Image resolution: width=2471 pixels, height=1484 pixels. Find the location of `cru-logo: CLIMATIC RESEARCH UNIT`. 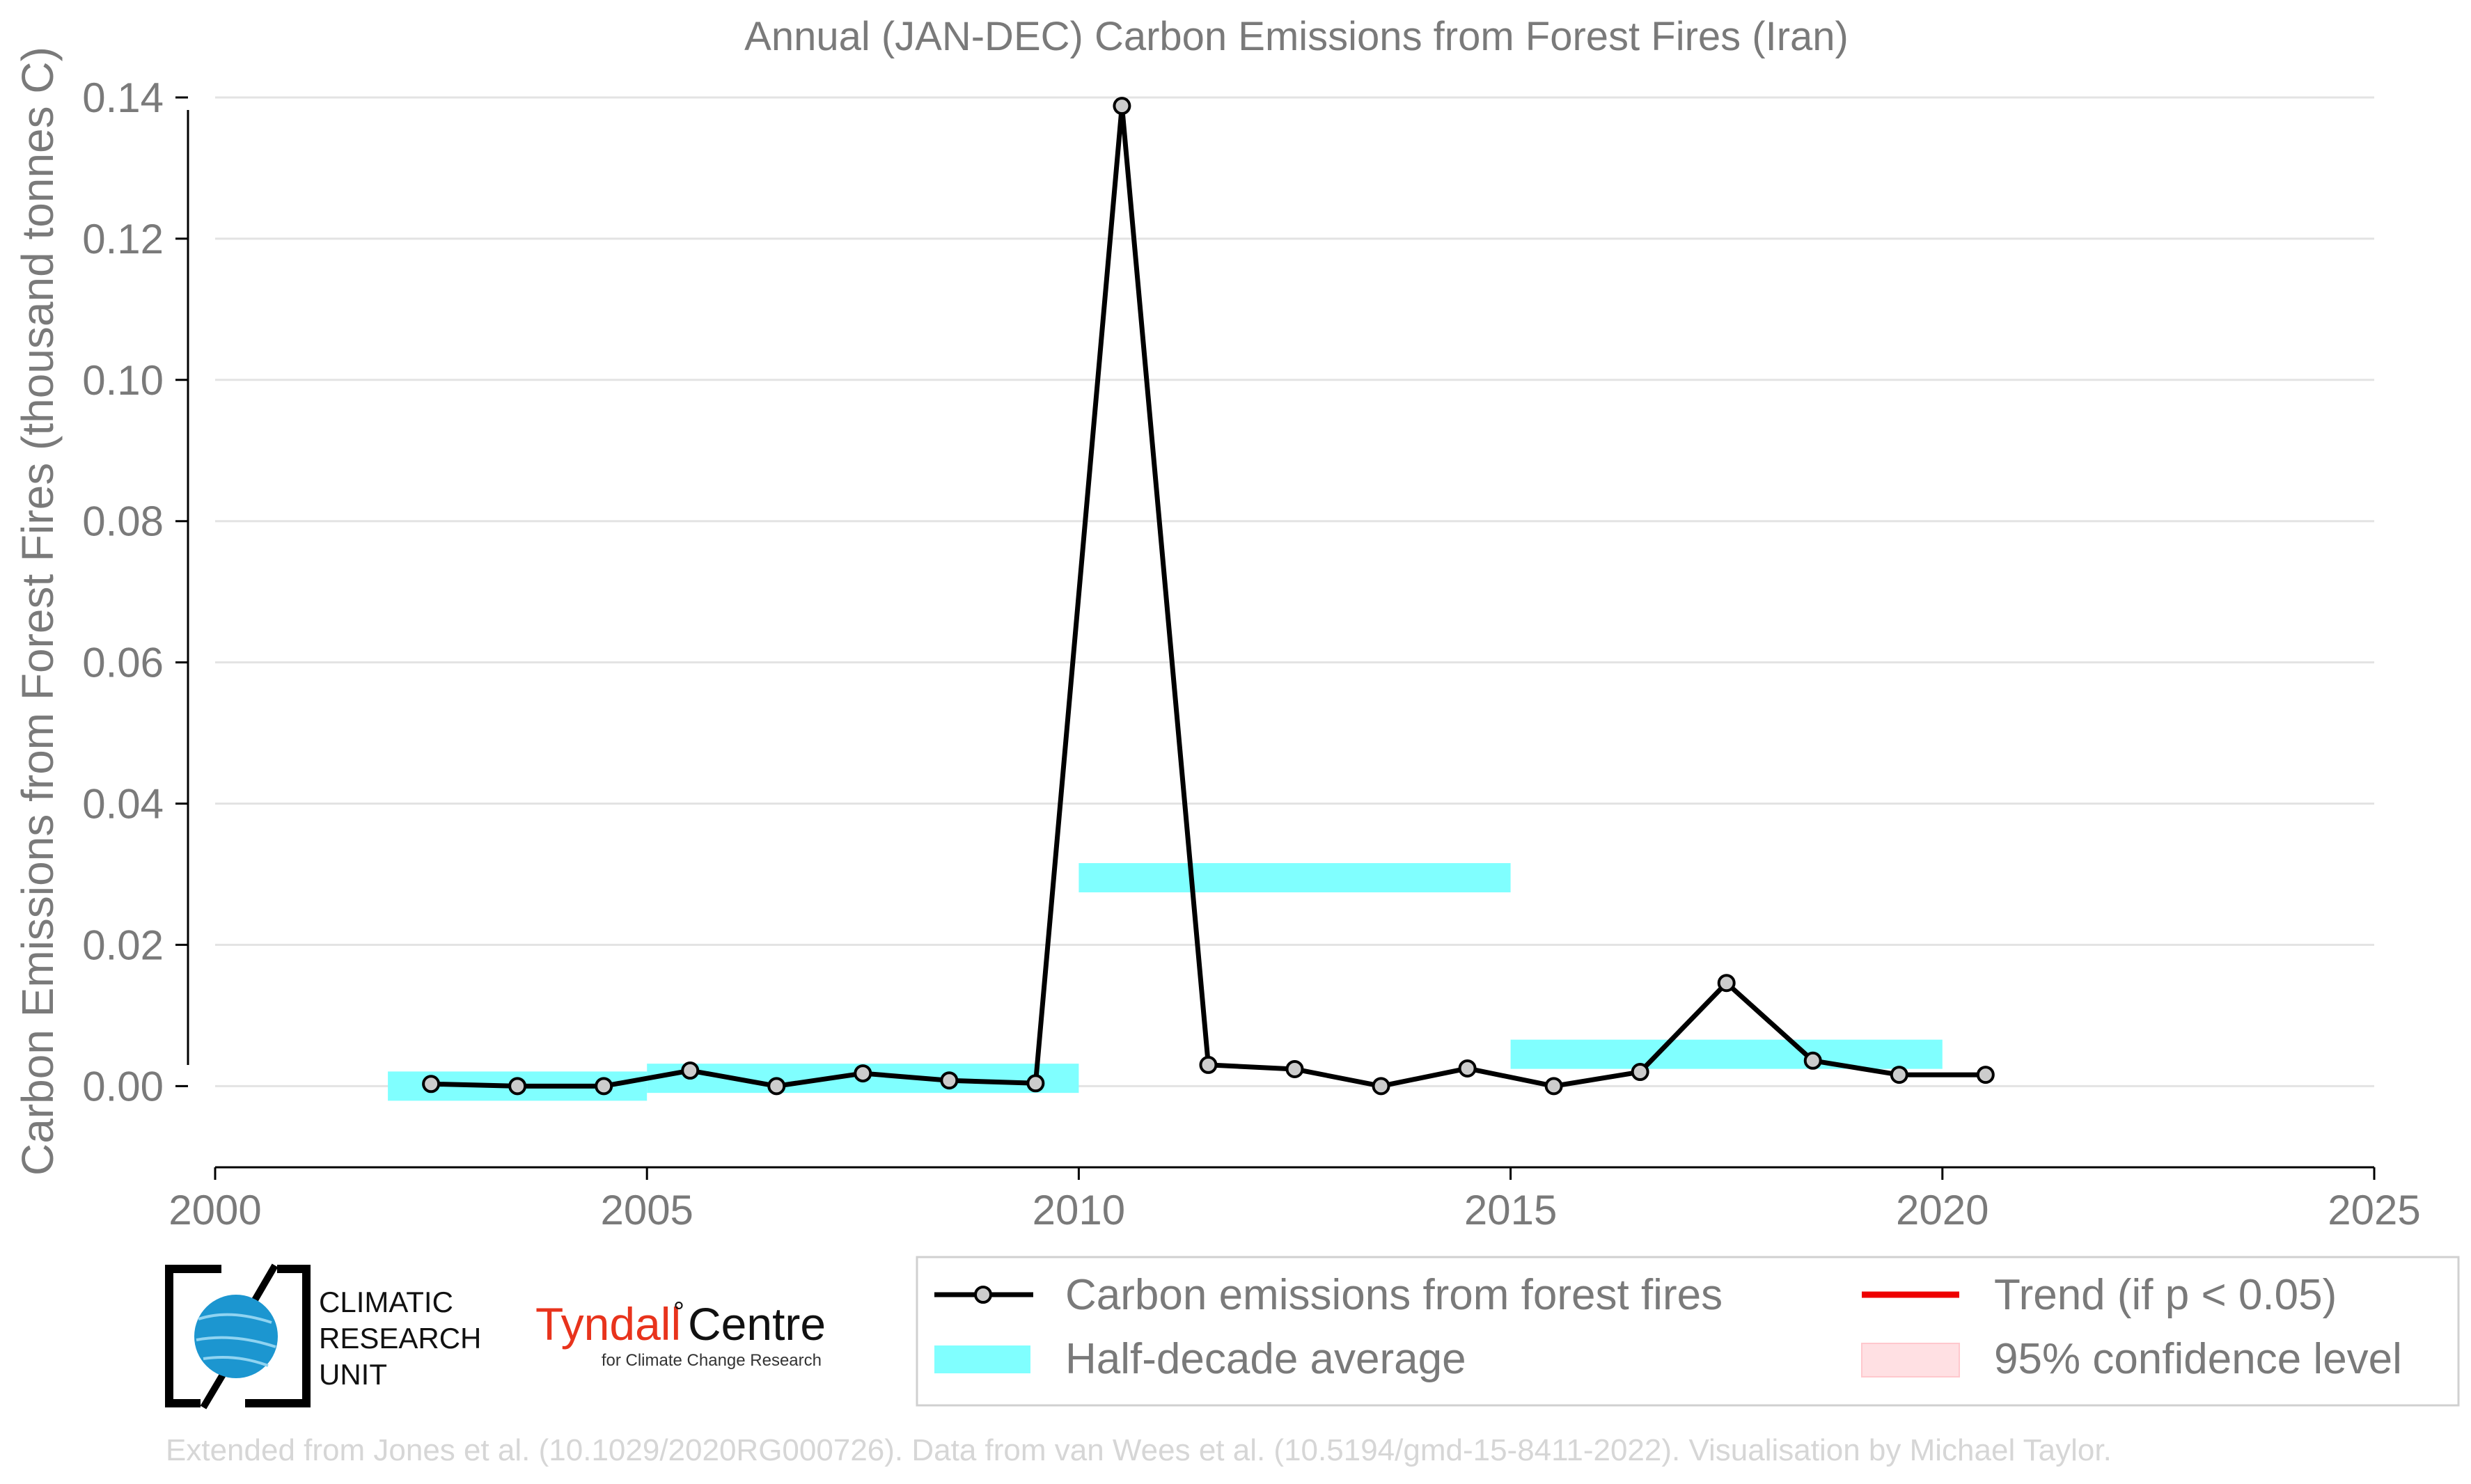

cru-logo: CLIMATIC RESEARCH UNIT is located at coordinates (323, 1336).